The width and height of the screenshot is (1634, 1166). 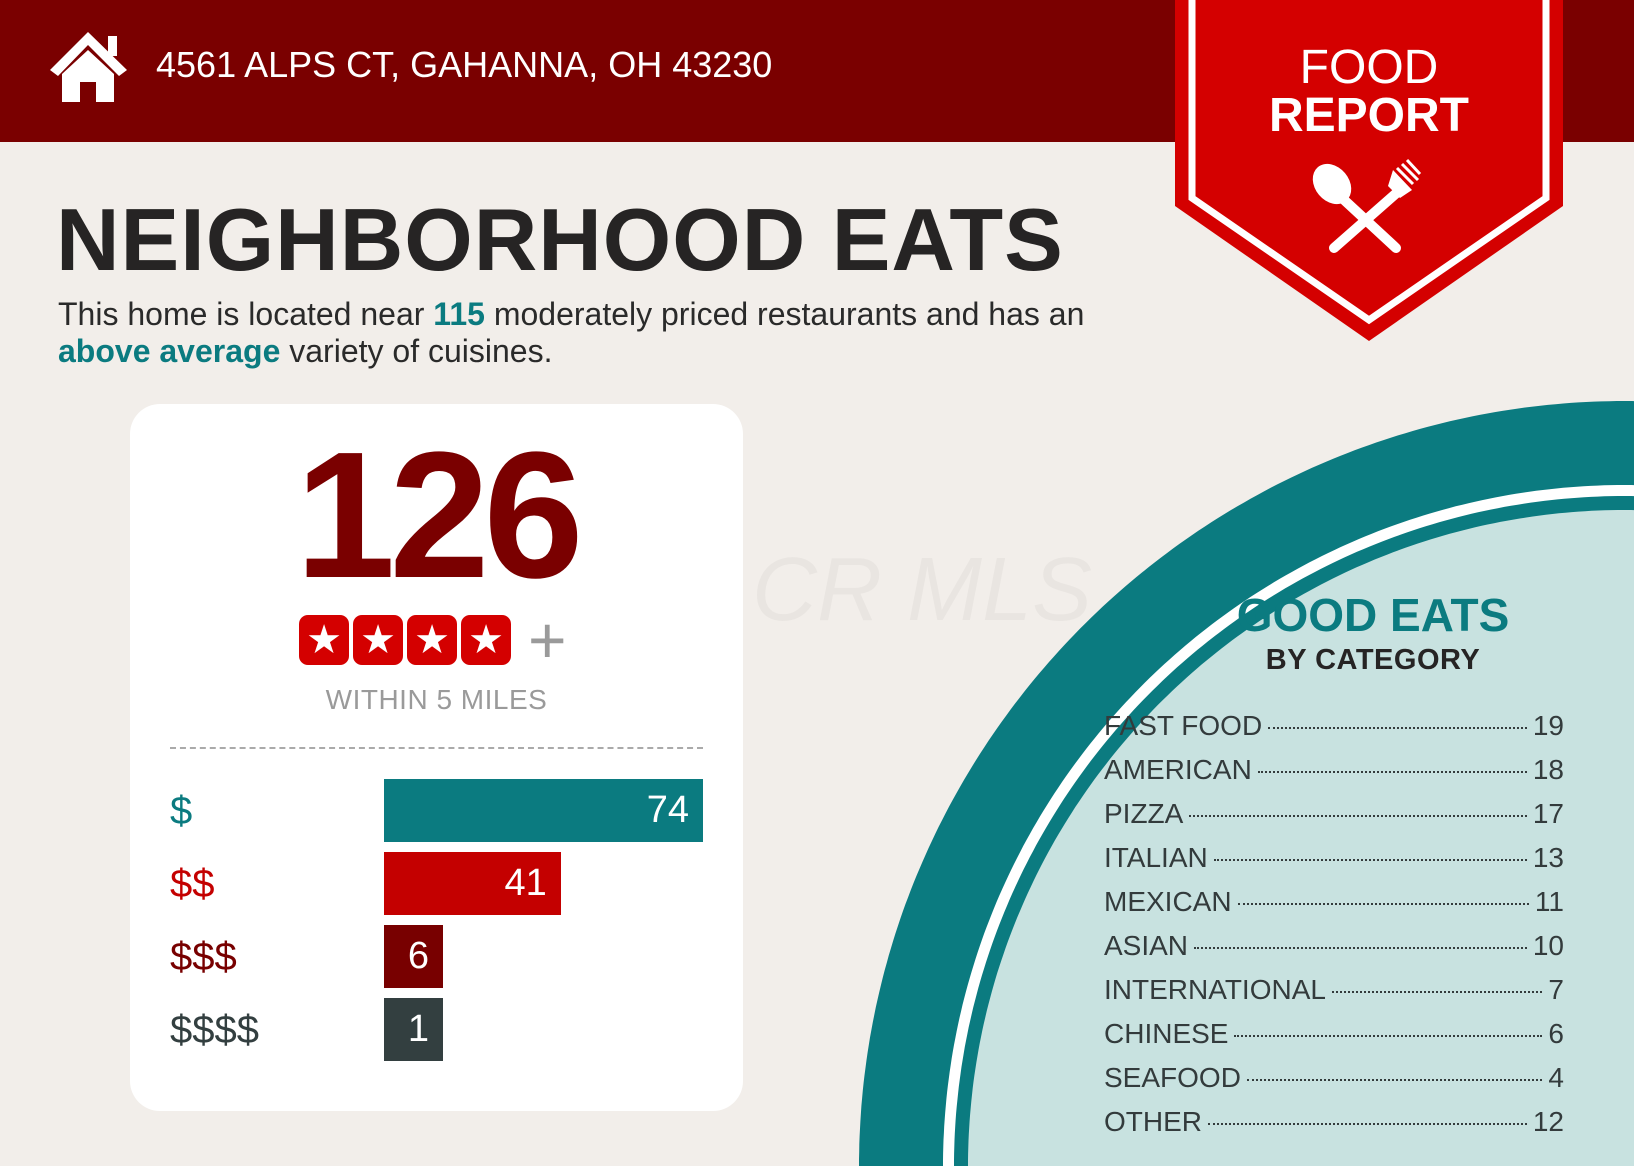 I want to click on ribbon-line2: REPORT, so click(x=1368, y=115).